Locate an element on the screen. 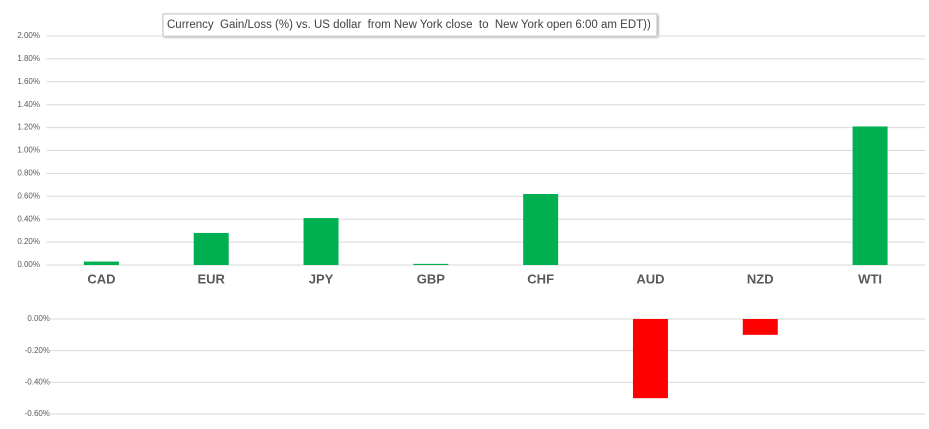 The height and width of the screenshot is (429, 929). x-tick-label: AUD is located at coordinates (650, 278).